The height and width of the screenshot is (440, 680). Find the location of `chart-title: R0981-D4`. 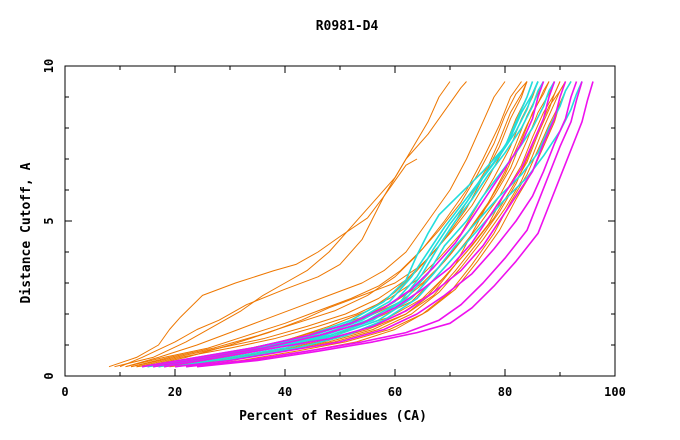

chart-title: R0981-D4 is located at coordinates (347, 26).